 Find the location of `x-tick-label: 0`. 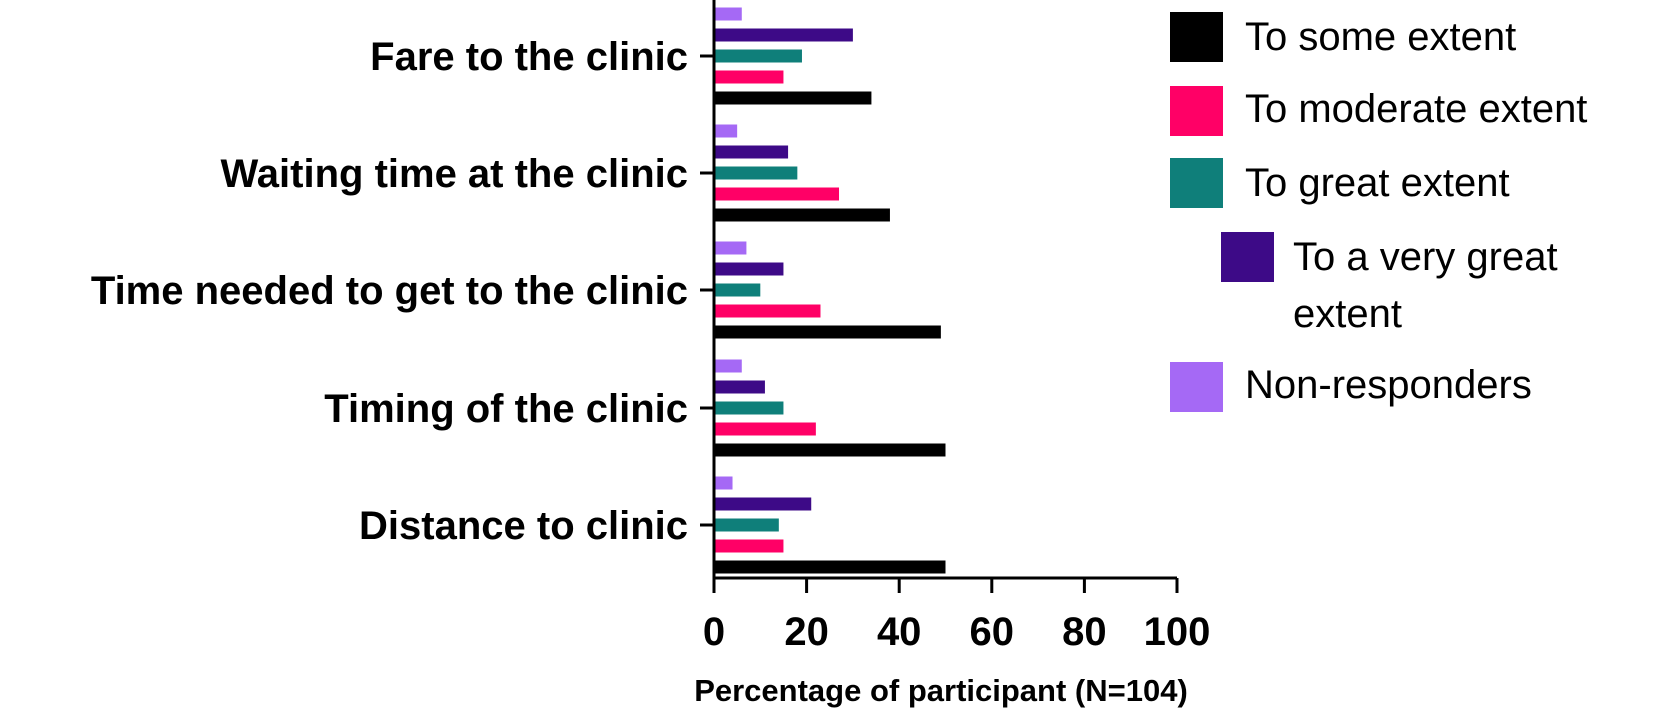

x-tick-label: 0 is located at coordinates (714, 632).